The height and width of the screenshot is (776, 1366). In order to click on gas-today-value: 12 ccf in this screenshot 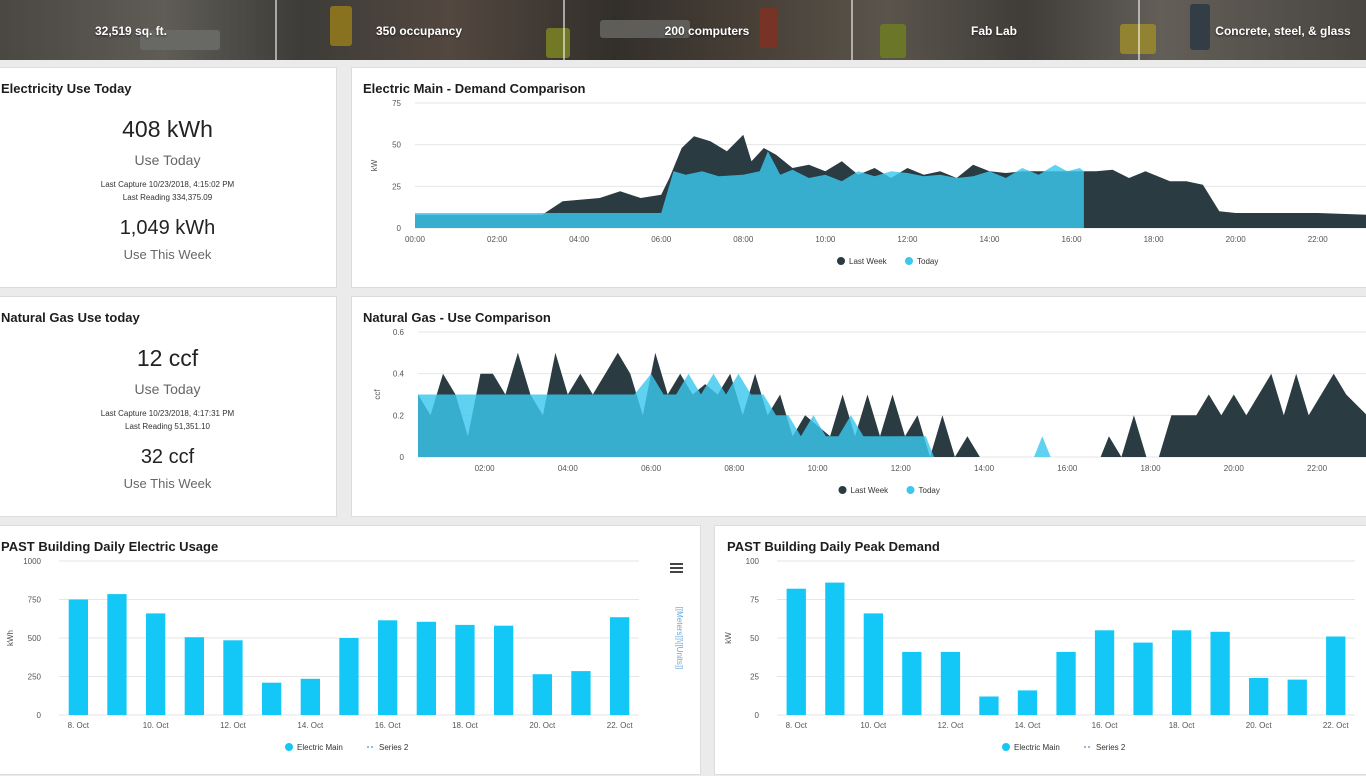, I will do `click(167, 358)`.